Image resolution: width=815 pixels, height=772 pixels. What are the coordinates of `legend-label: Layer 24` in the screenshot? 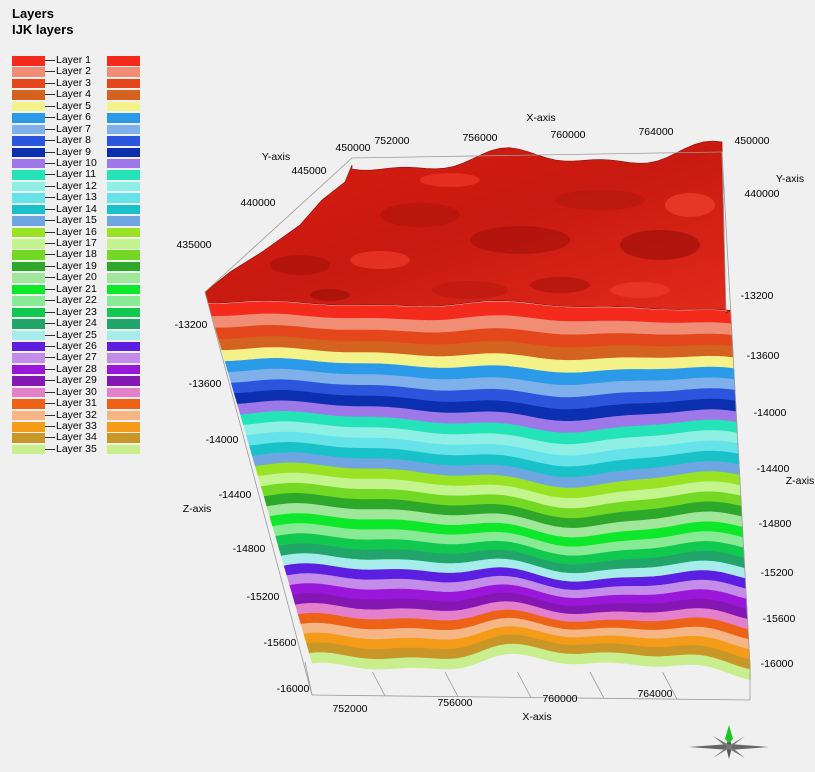 It's located at (76, 323).